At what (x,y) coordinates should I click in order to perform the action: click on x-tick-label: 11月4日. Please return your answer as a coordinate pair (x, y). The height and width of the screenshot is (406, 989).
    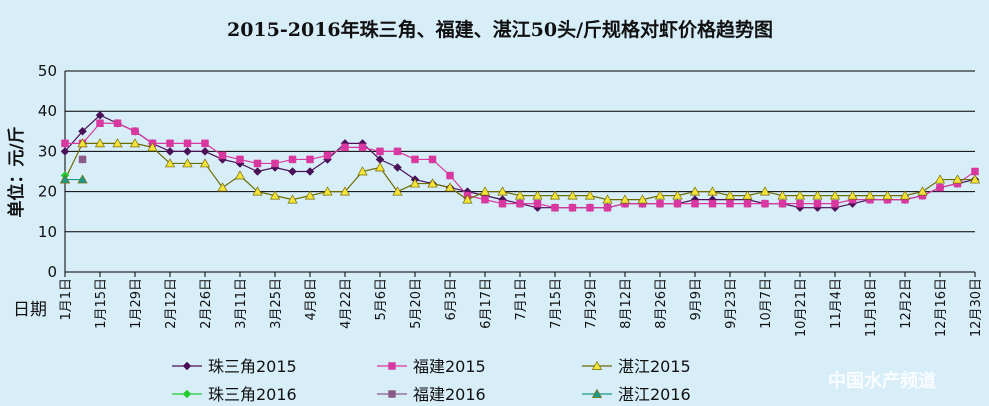
    Looking at the image, I should click on (836, 303).